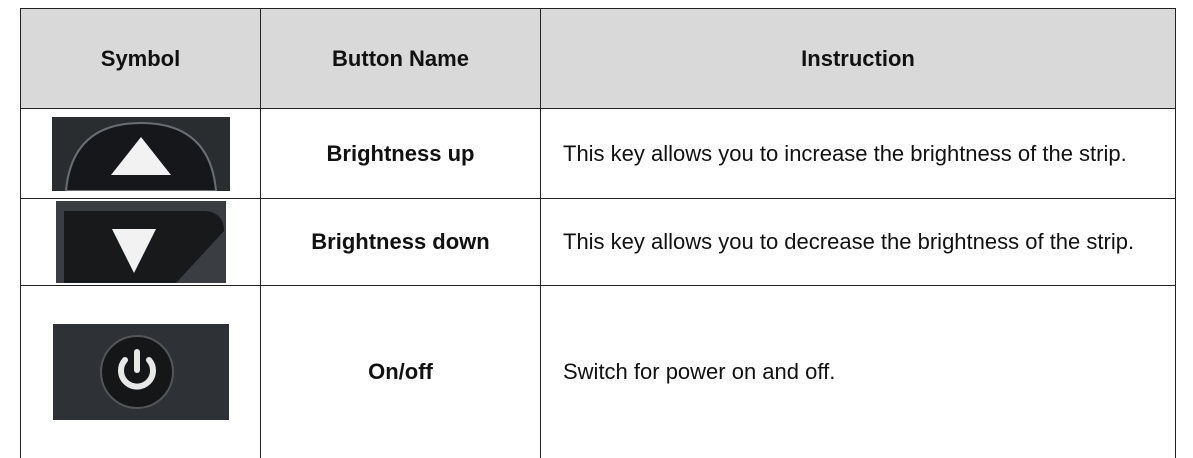  What do you see at coordinates (400, 371) in the screenshot?
I see `button-name: On/off` at bounding box center [400, 371].